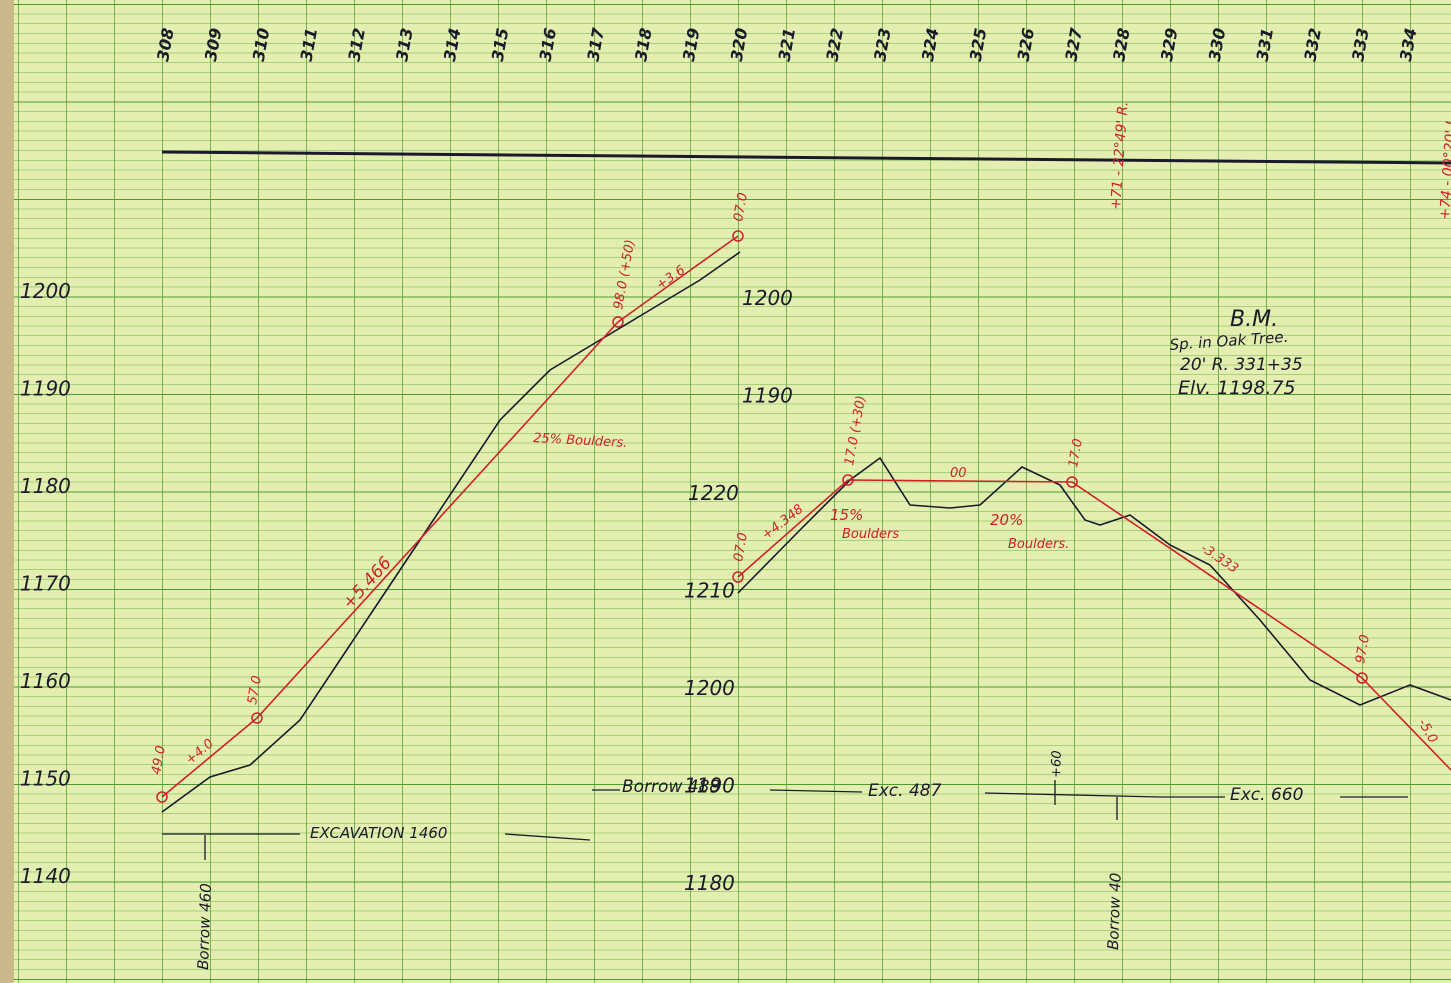 The image size is (1451, 983). I want to click on earthwork-label: +60, so click(1057, 764).